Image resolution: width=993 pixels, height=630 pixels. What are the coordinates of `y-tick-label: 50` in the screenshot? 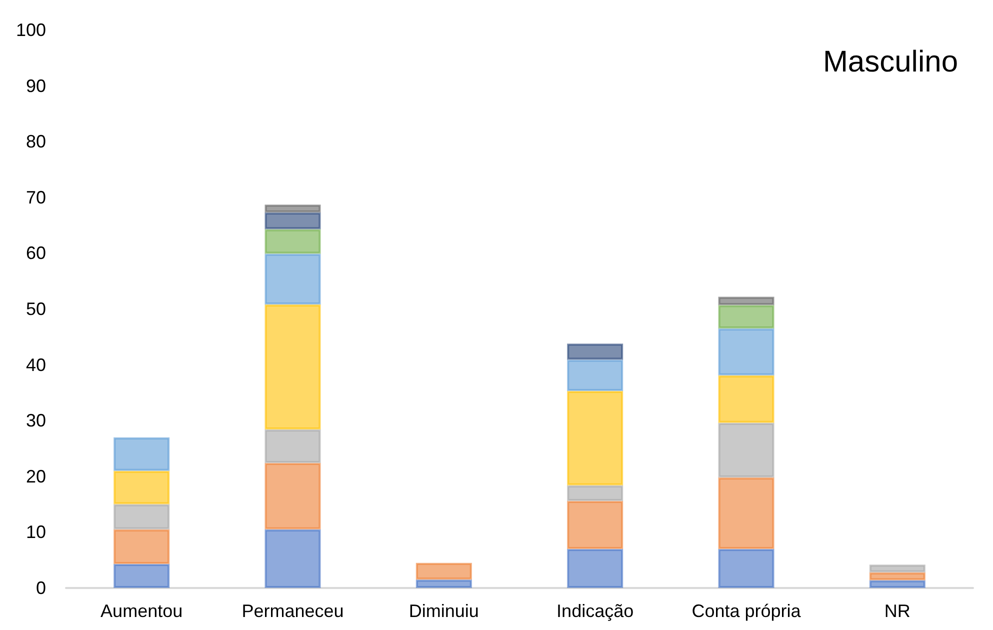 It's located at (36, 309).